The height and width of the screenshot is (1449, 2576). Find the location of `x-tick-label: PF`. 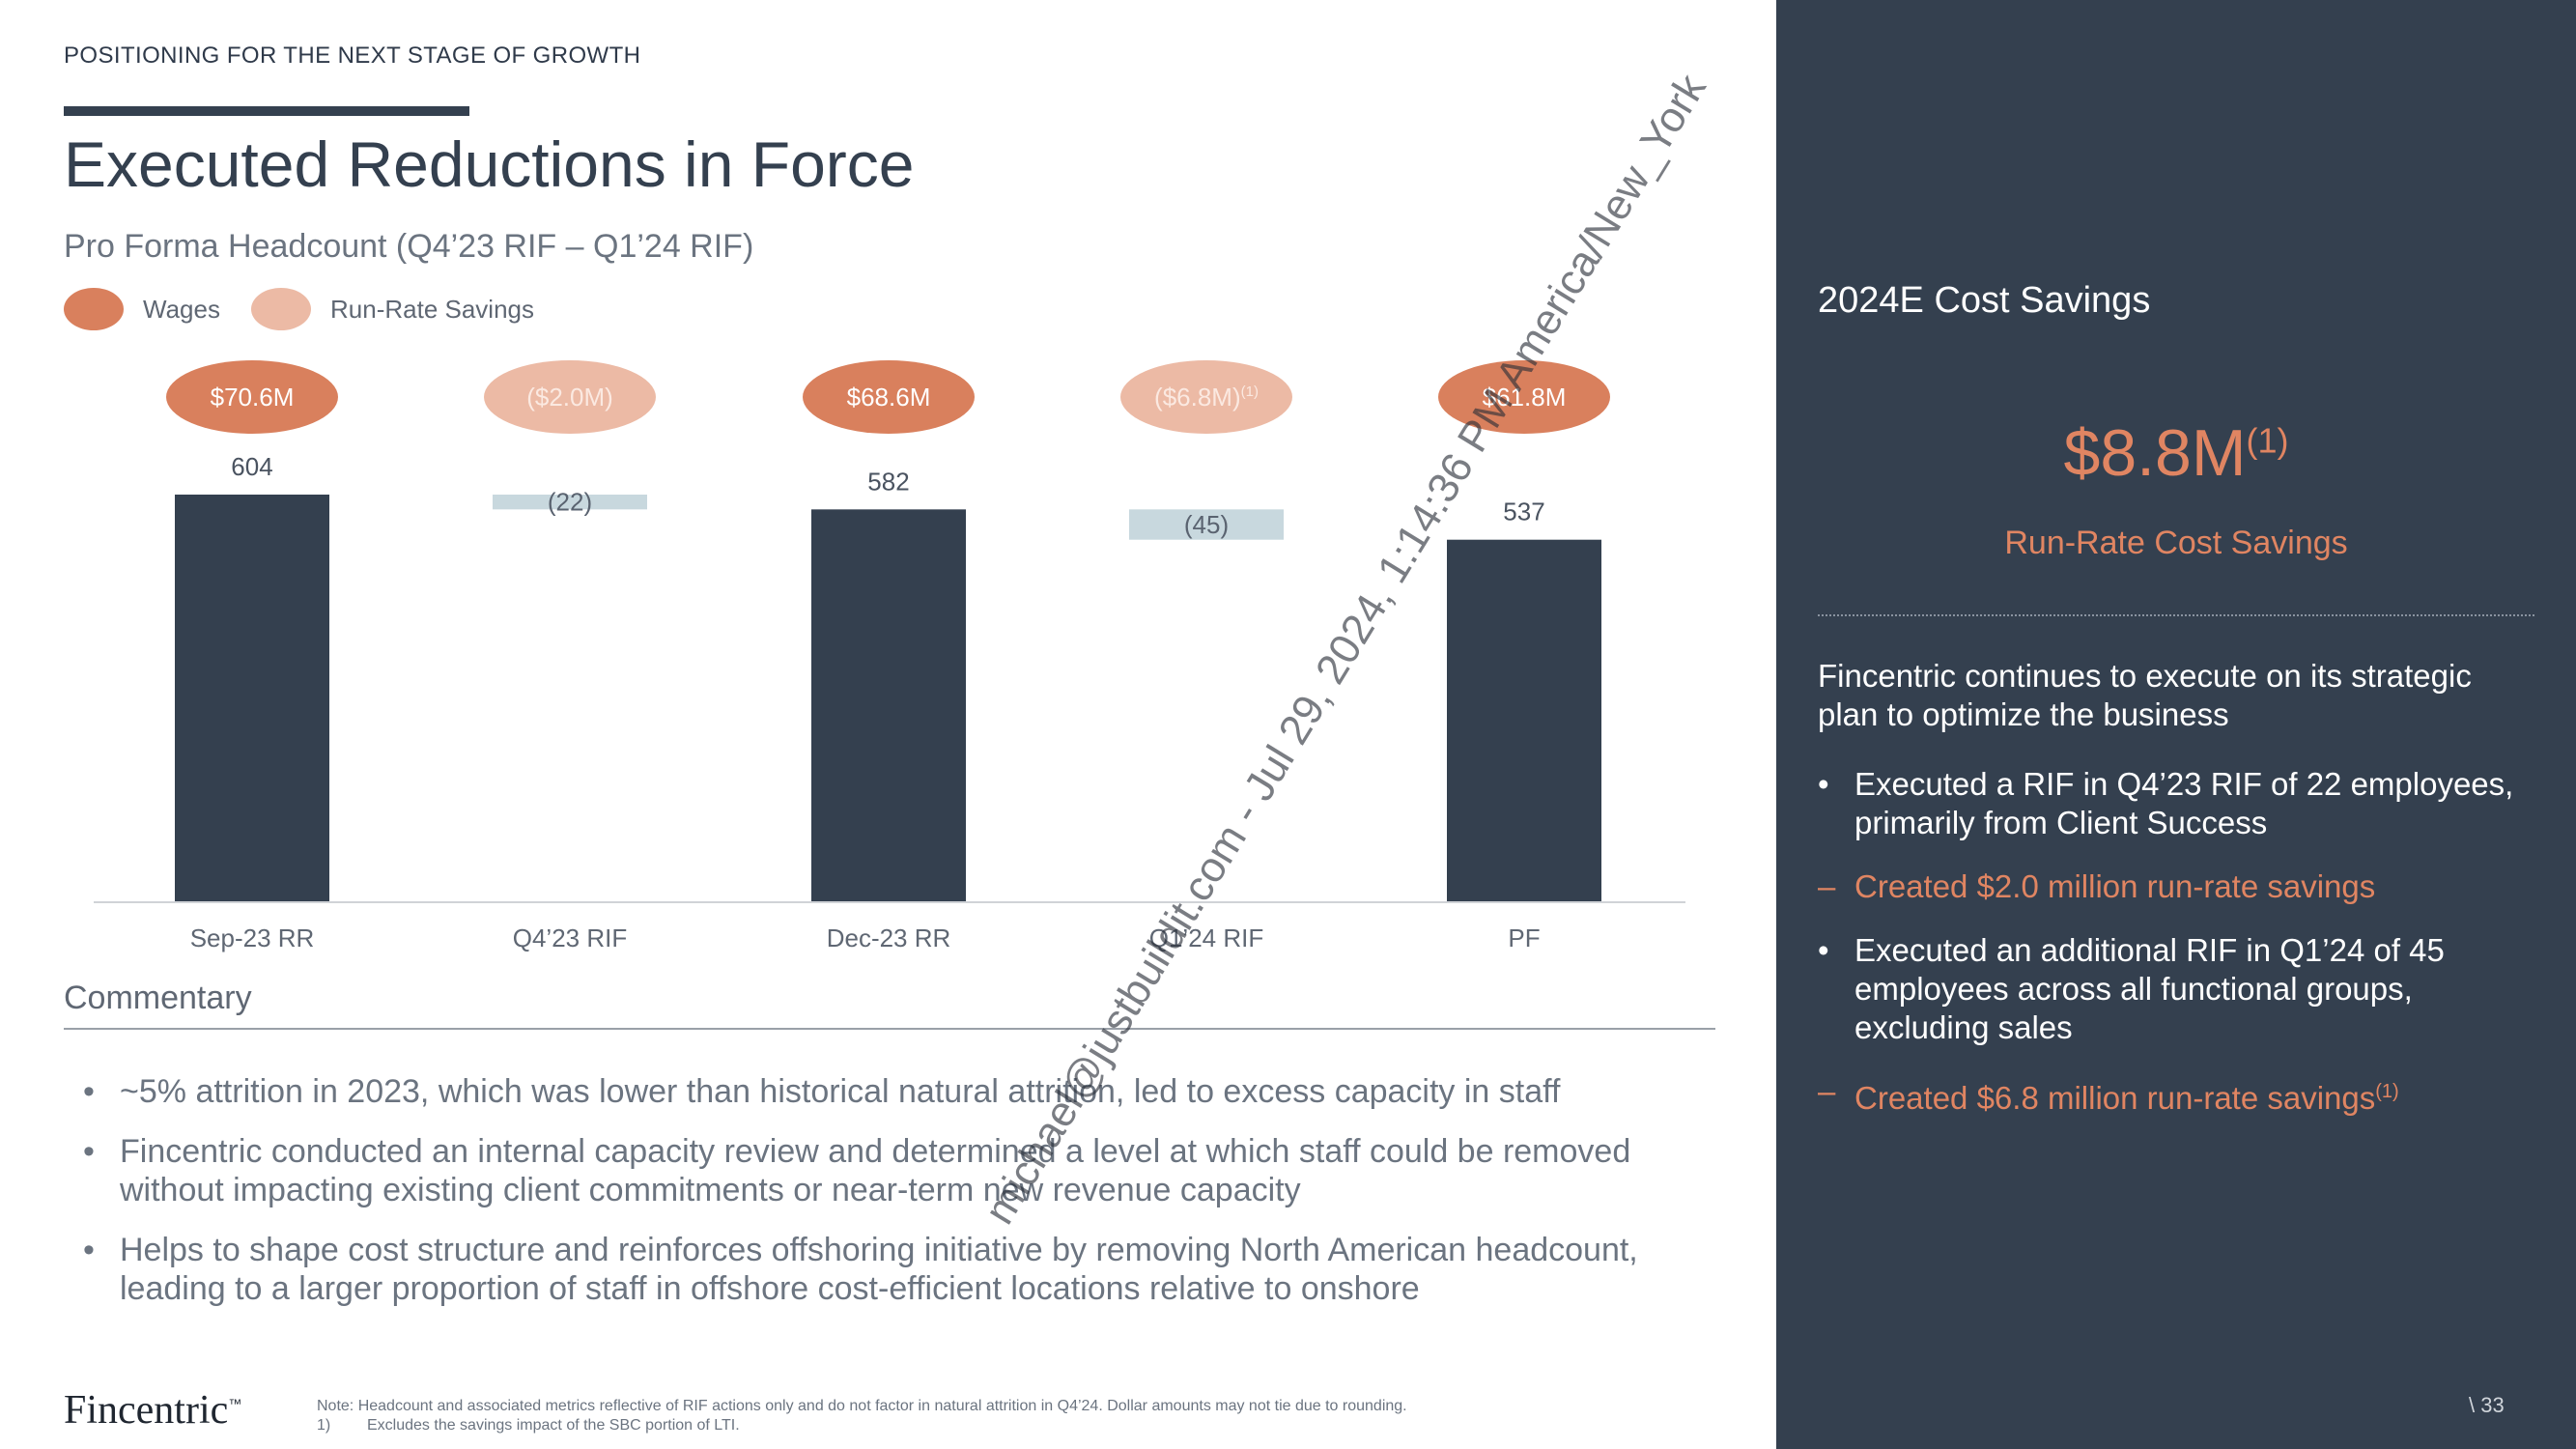

x-tick-label: PF is located at coordinates (1524, 937).